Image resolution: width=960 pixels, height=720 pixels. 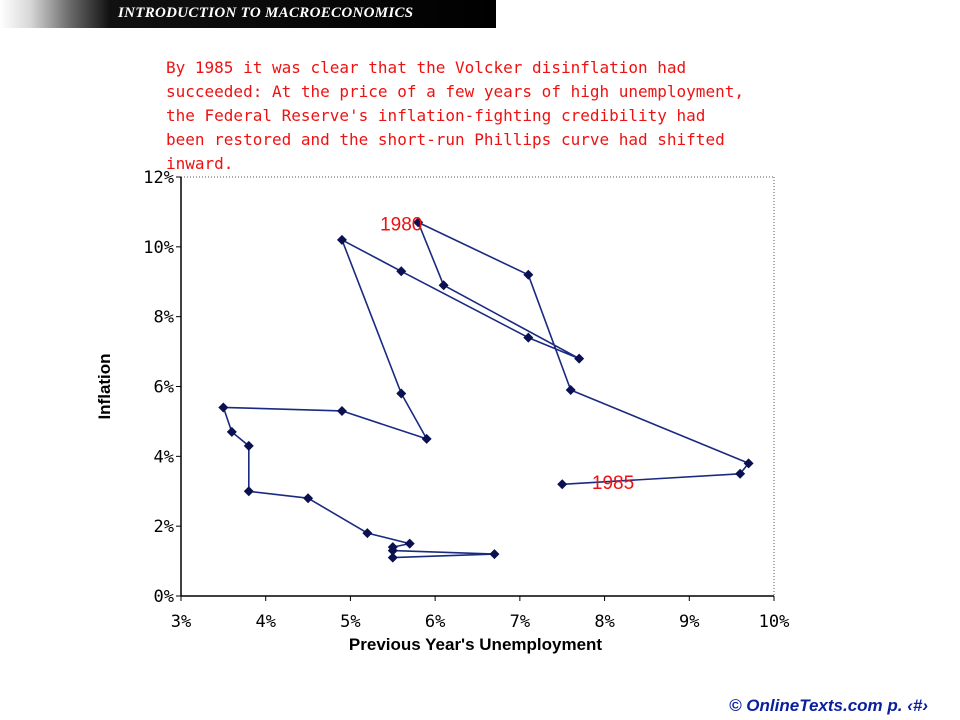 I want to click on x-tick-label: 9%, so click(x=689, y=622).